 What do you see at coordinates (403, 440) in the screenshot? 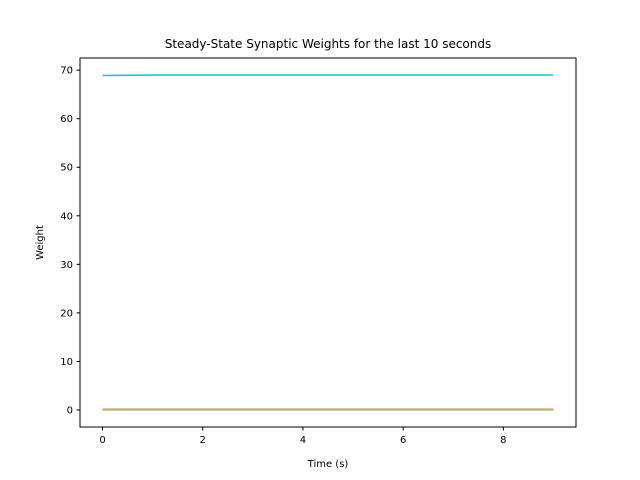
I see `x-tick-label: 6` at bounding box center [403, 440].